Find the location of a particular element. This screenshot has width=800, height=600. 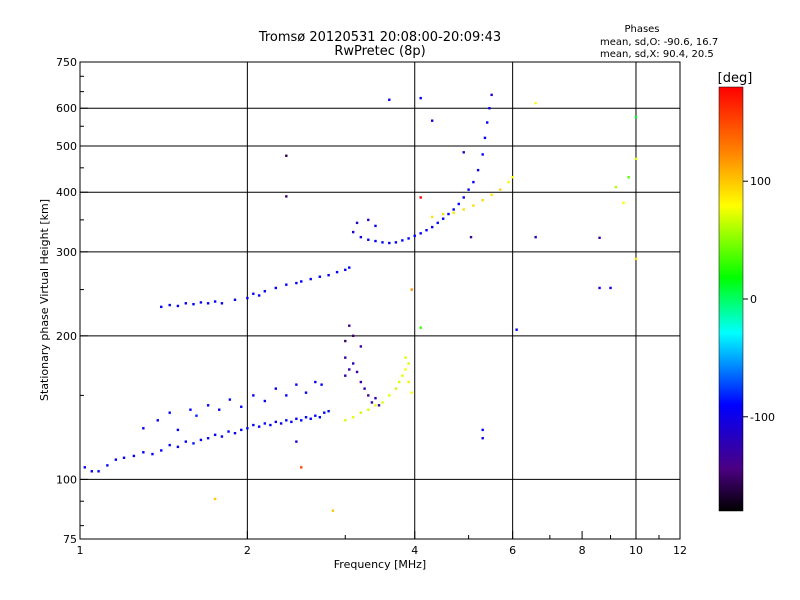

chart-subtitle: RwPretec (8p) is located at coordinates (379, 51).